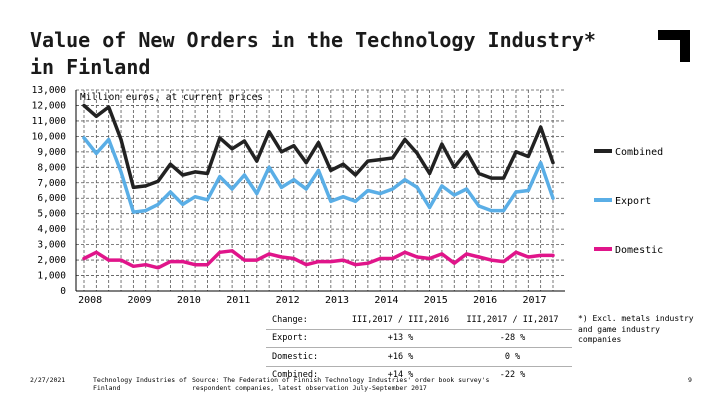  I want to click on table-header-cell: III,2017 / II,2017, so click(512, 319).